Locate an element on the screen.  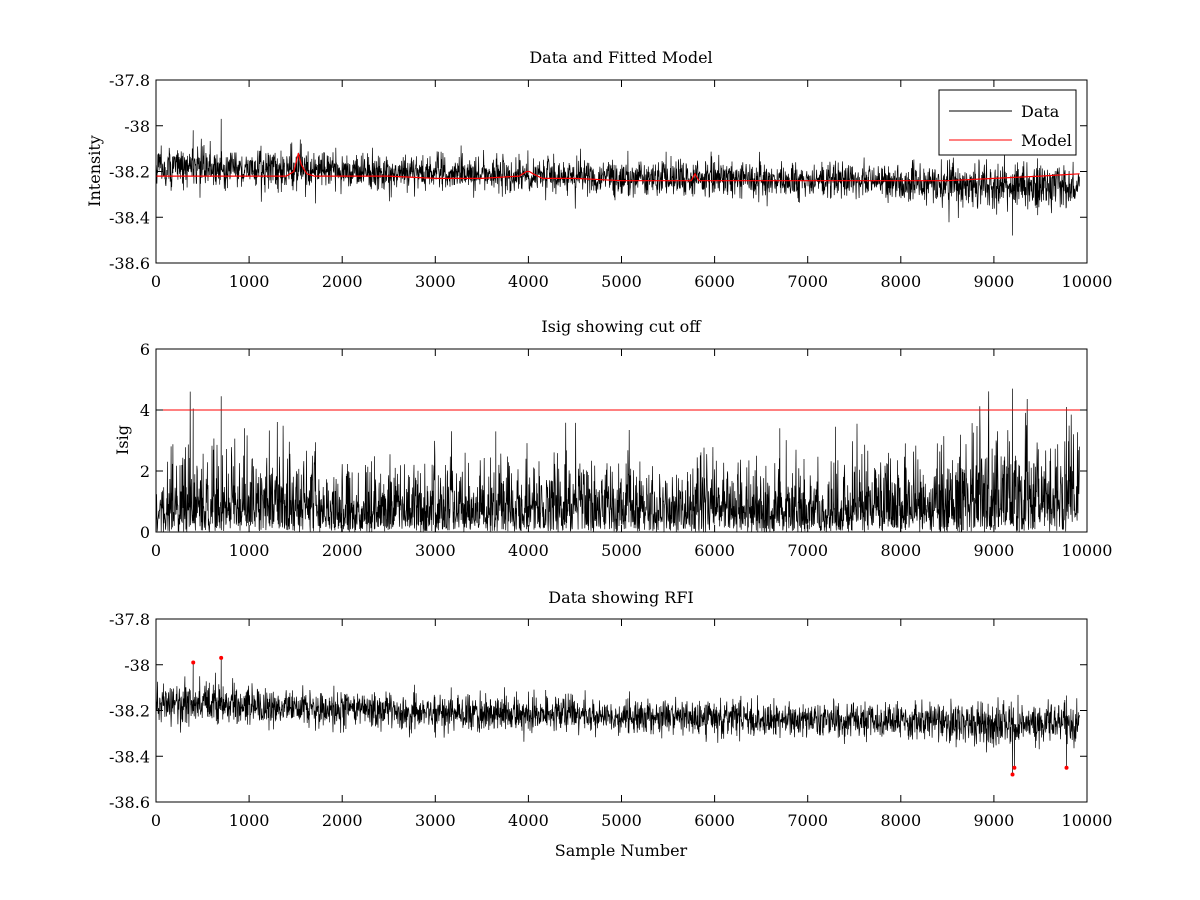
legend-box is located at coordinates (1007, 122).